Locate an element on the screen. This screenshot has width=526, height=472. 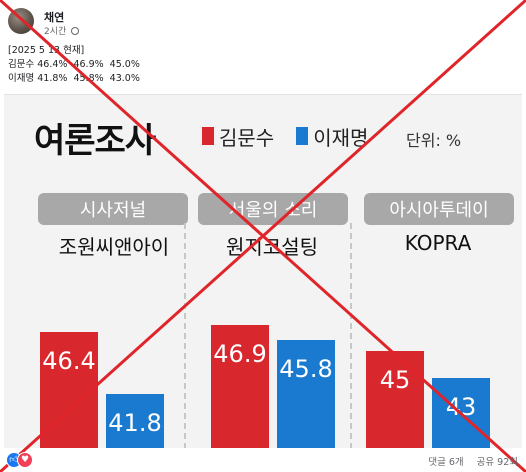
bar-value-label: 45 is located at coordinates (395, 379).